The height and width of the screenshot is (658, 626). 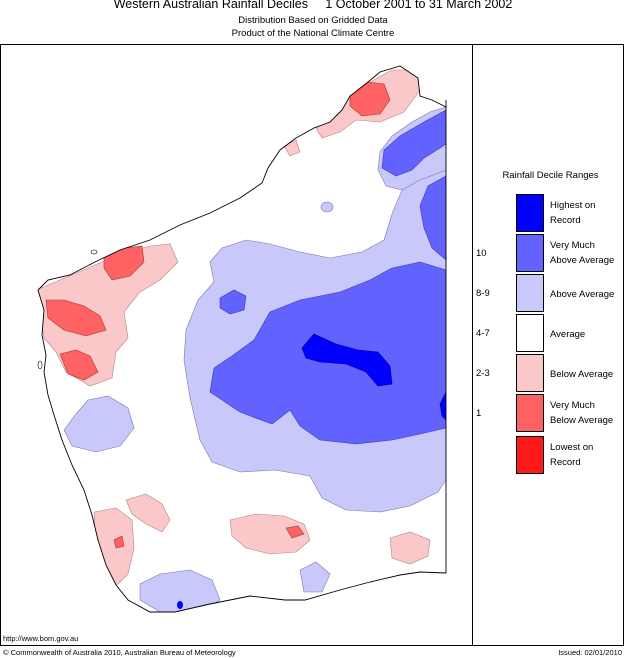 What do you see at coordinates (550, 175) in the screenshot?
I see `legend-title: Rainfall Decile Ranges` at bounding box center [550, 175].